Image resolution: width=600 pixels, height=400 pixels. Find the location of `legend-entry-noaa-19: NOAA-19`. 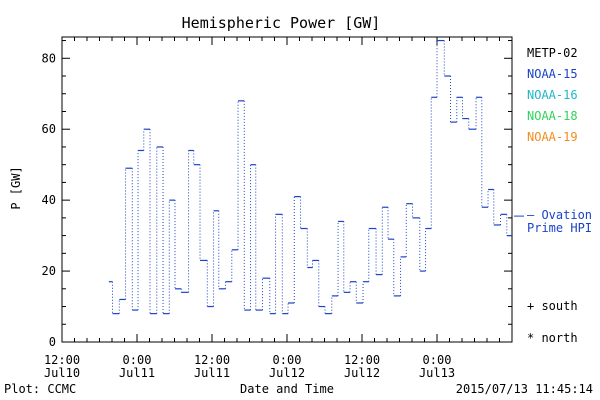

legend-entry-noaa-19: NOAA-19 is located at coordinates (552, 137).